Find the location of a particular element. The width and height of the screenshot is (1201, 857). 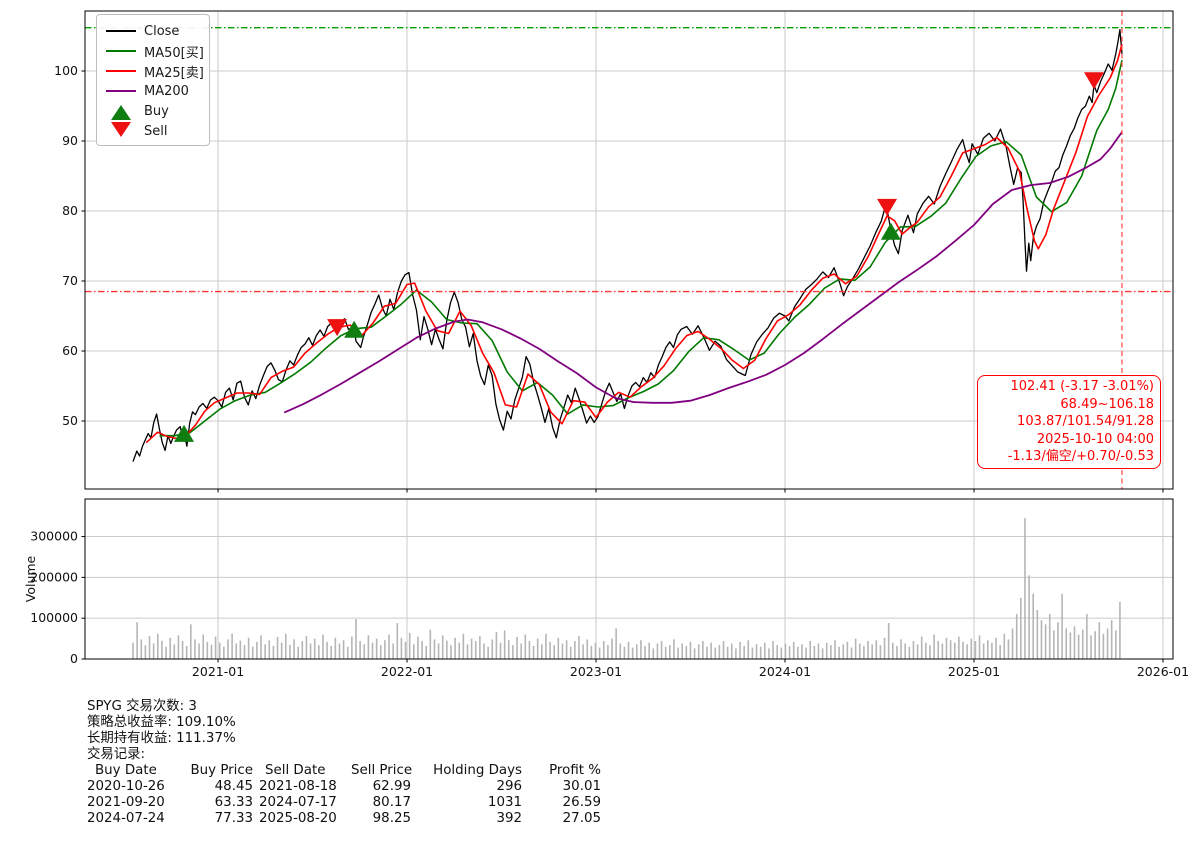

svg-text: 2022-01 is located at coordinates (407, 671).